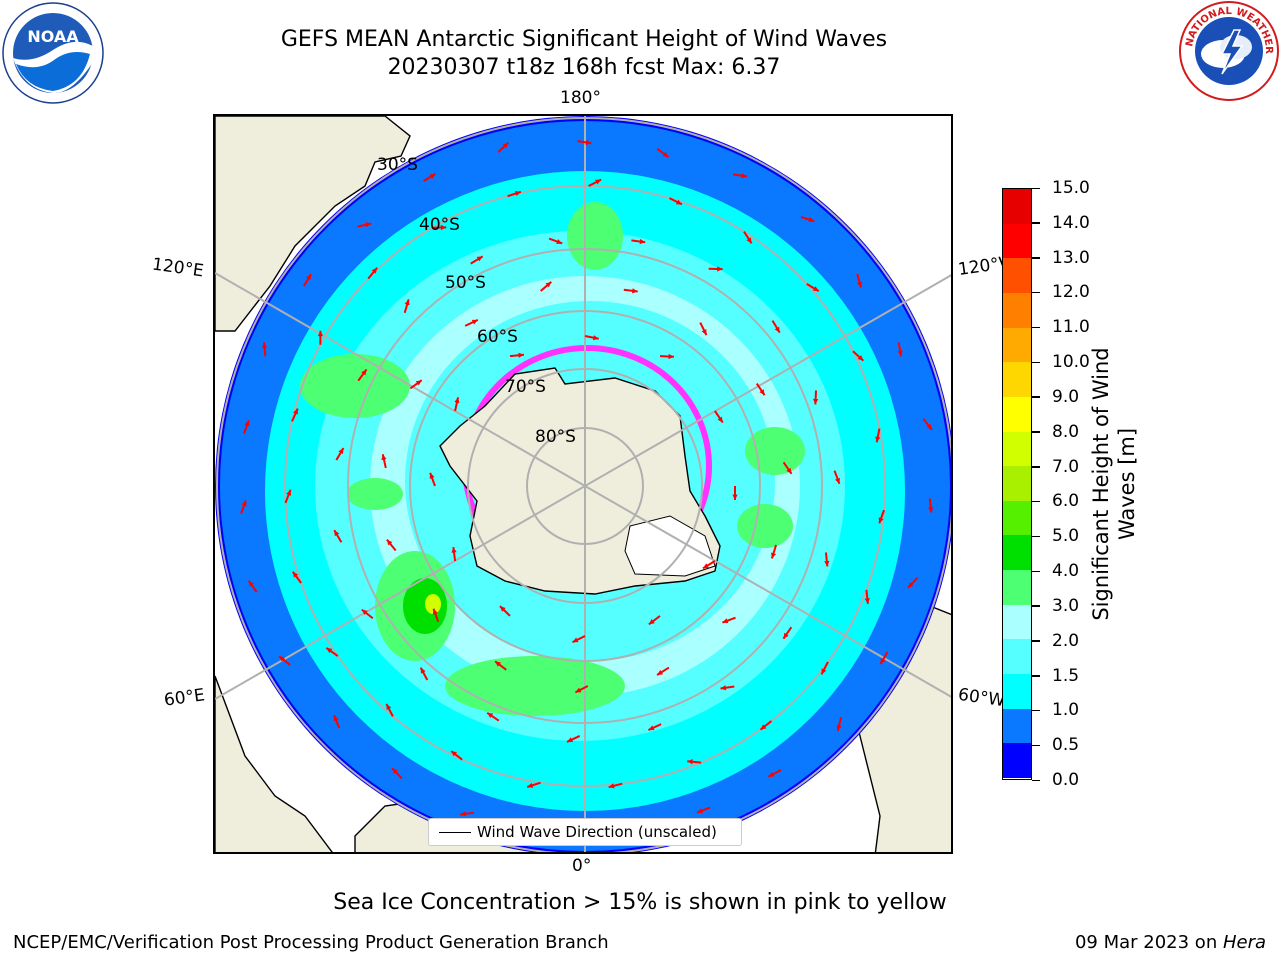  Describe the element at coordinates (1066, 745) in the screenshot. I see `colorbar-tick-label: 0.5` at that location.